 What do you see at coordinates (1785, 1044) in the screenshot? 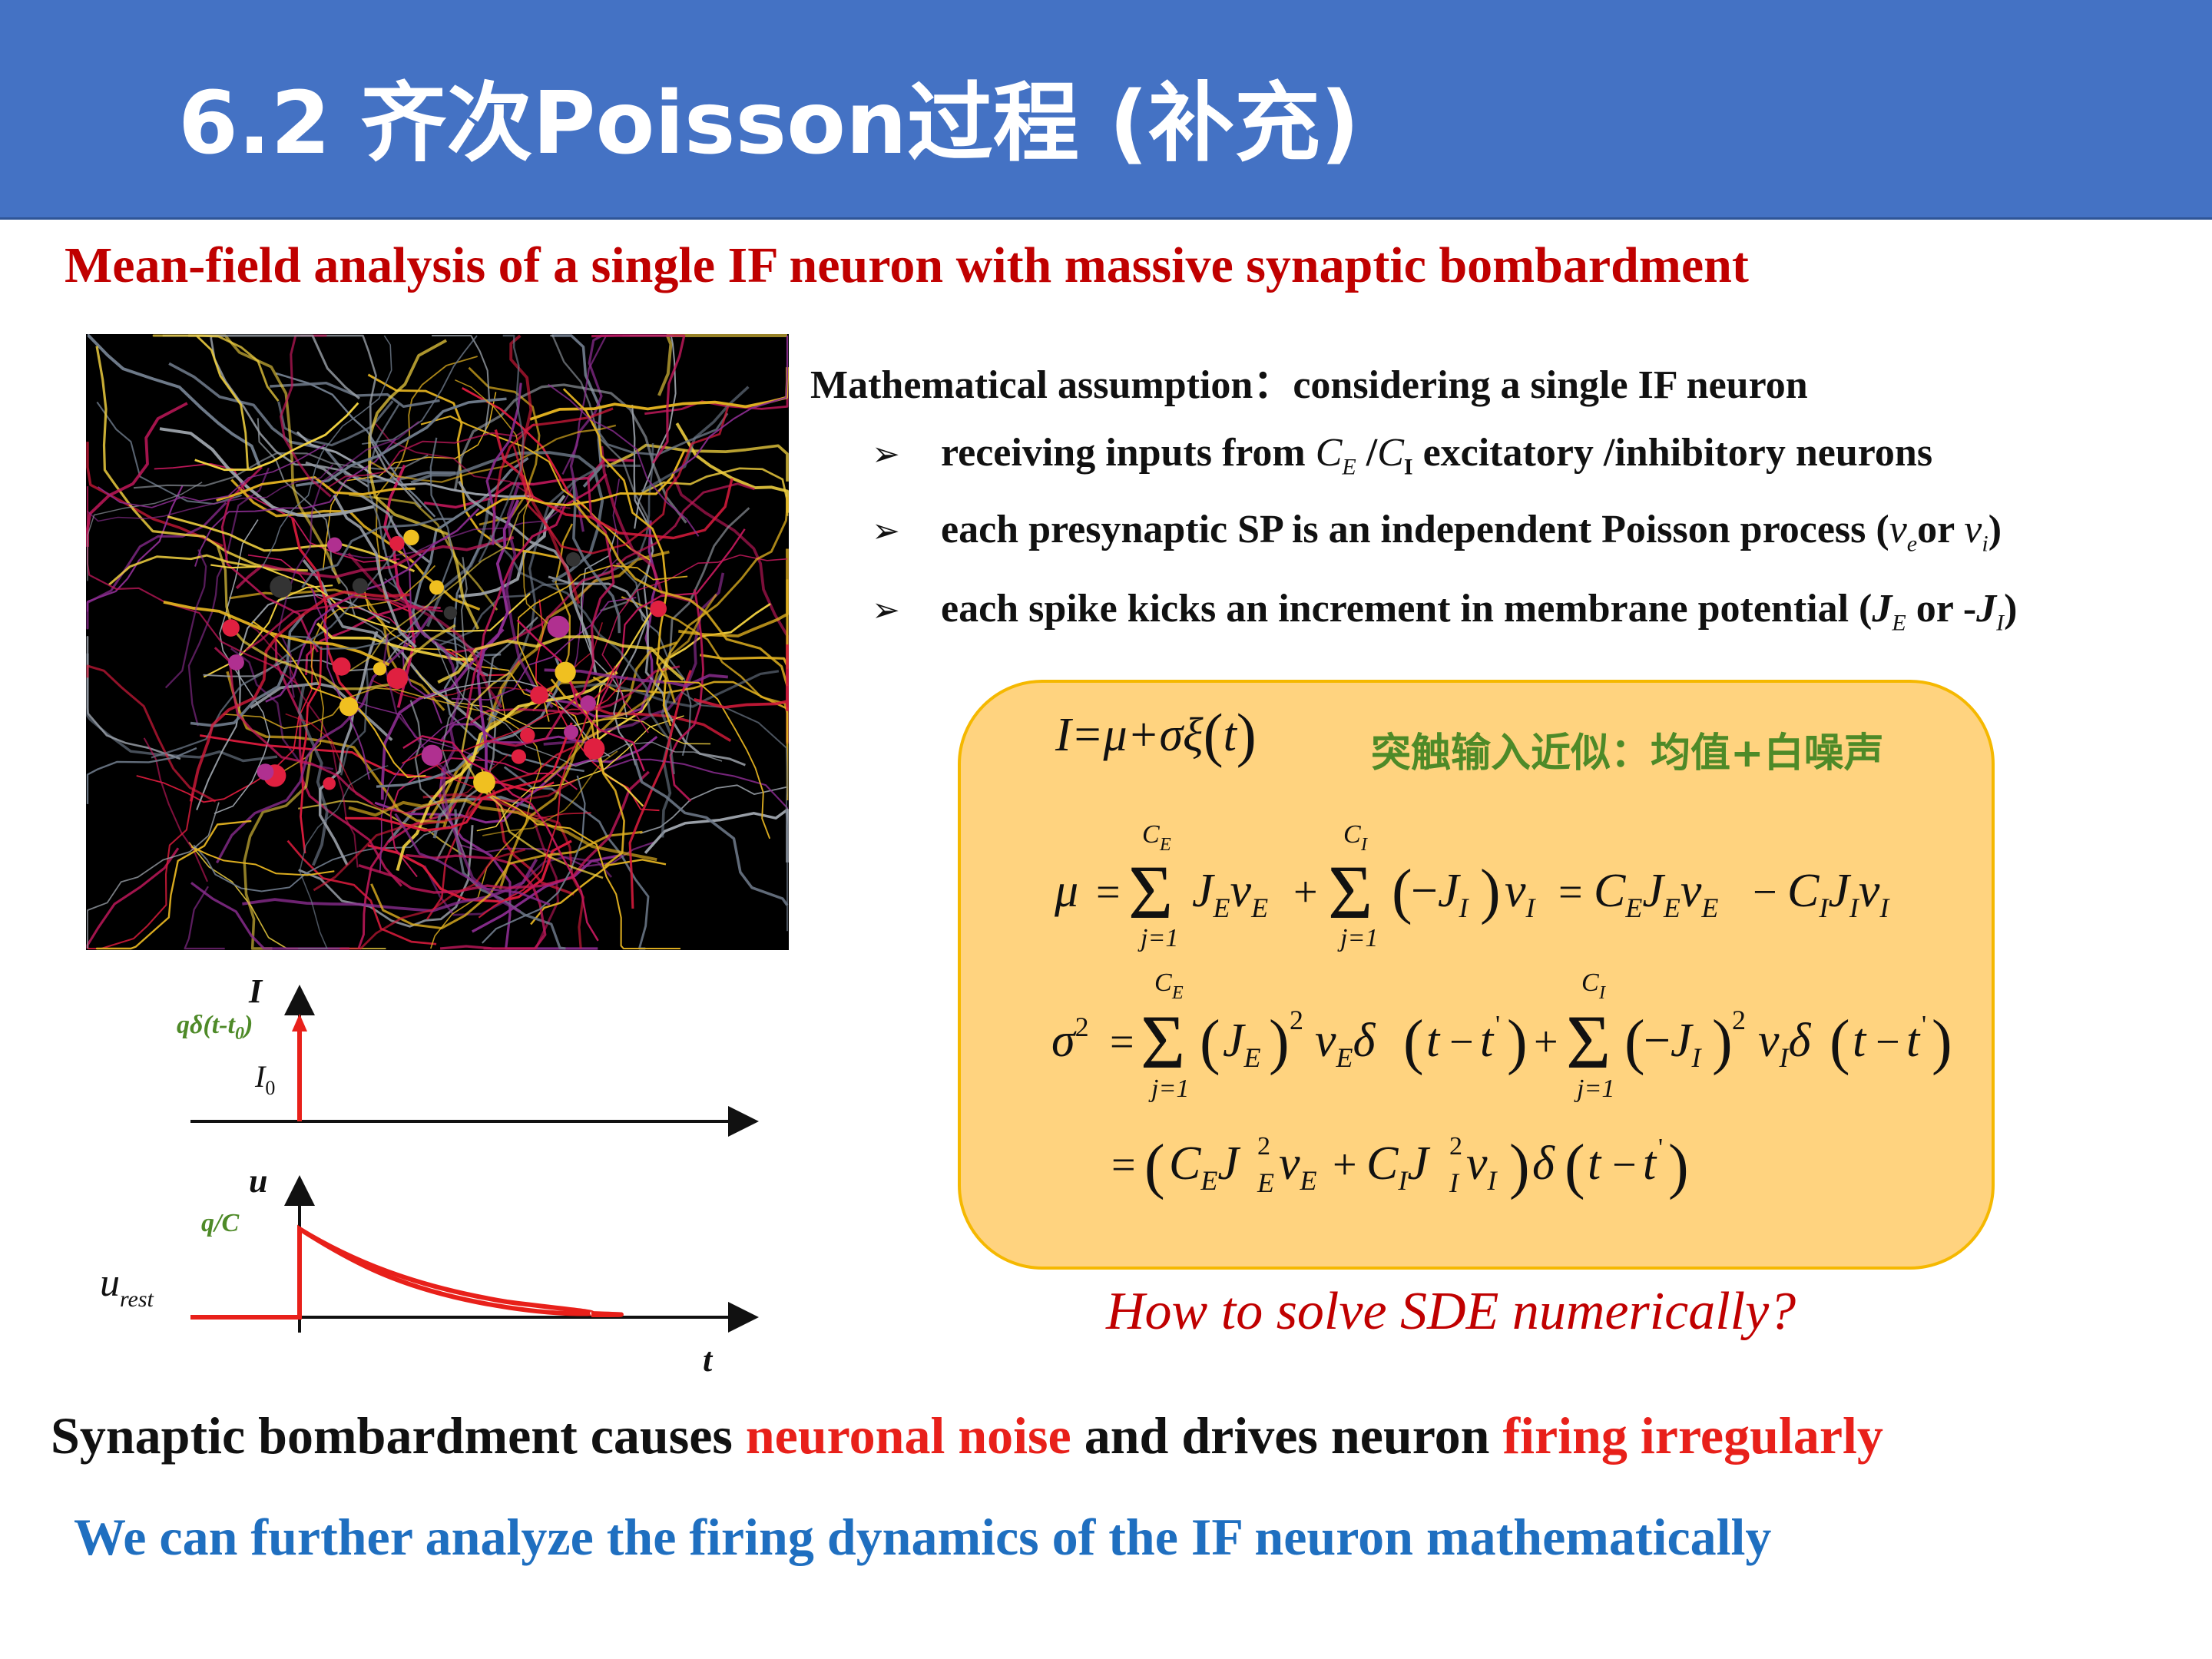
I see `svg-text: vIδ` at bounding box center [1785, 1044].